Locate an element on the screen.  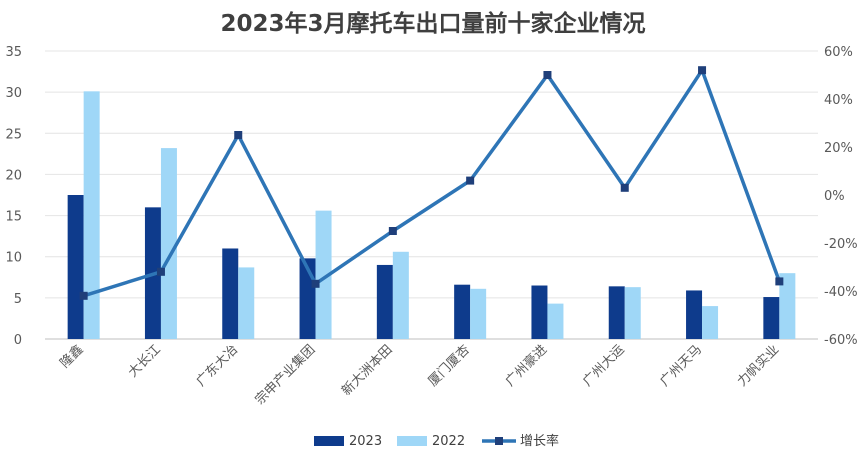
y-right-tick-label: 40% is located at coordinates (838, 100).